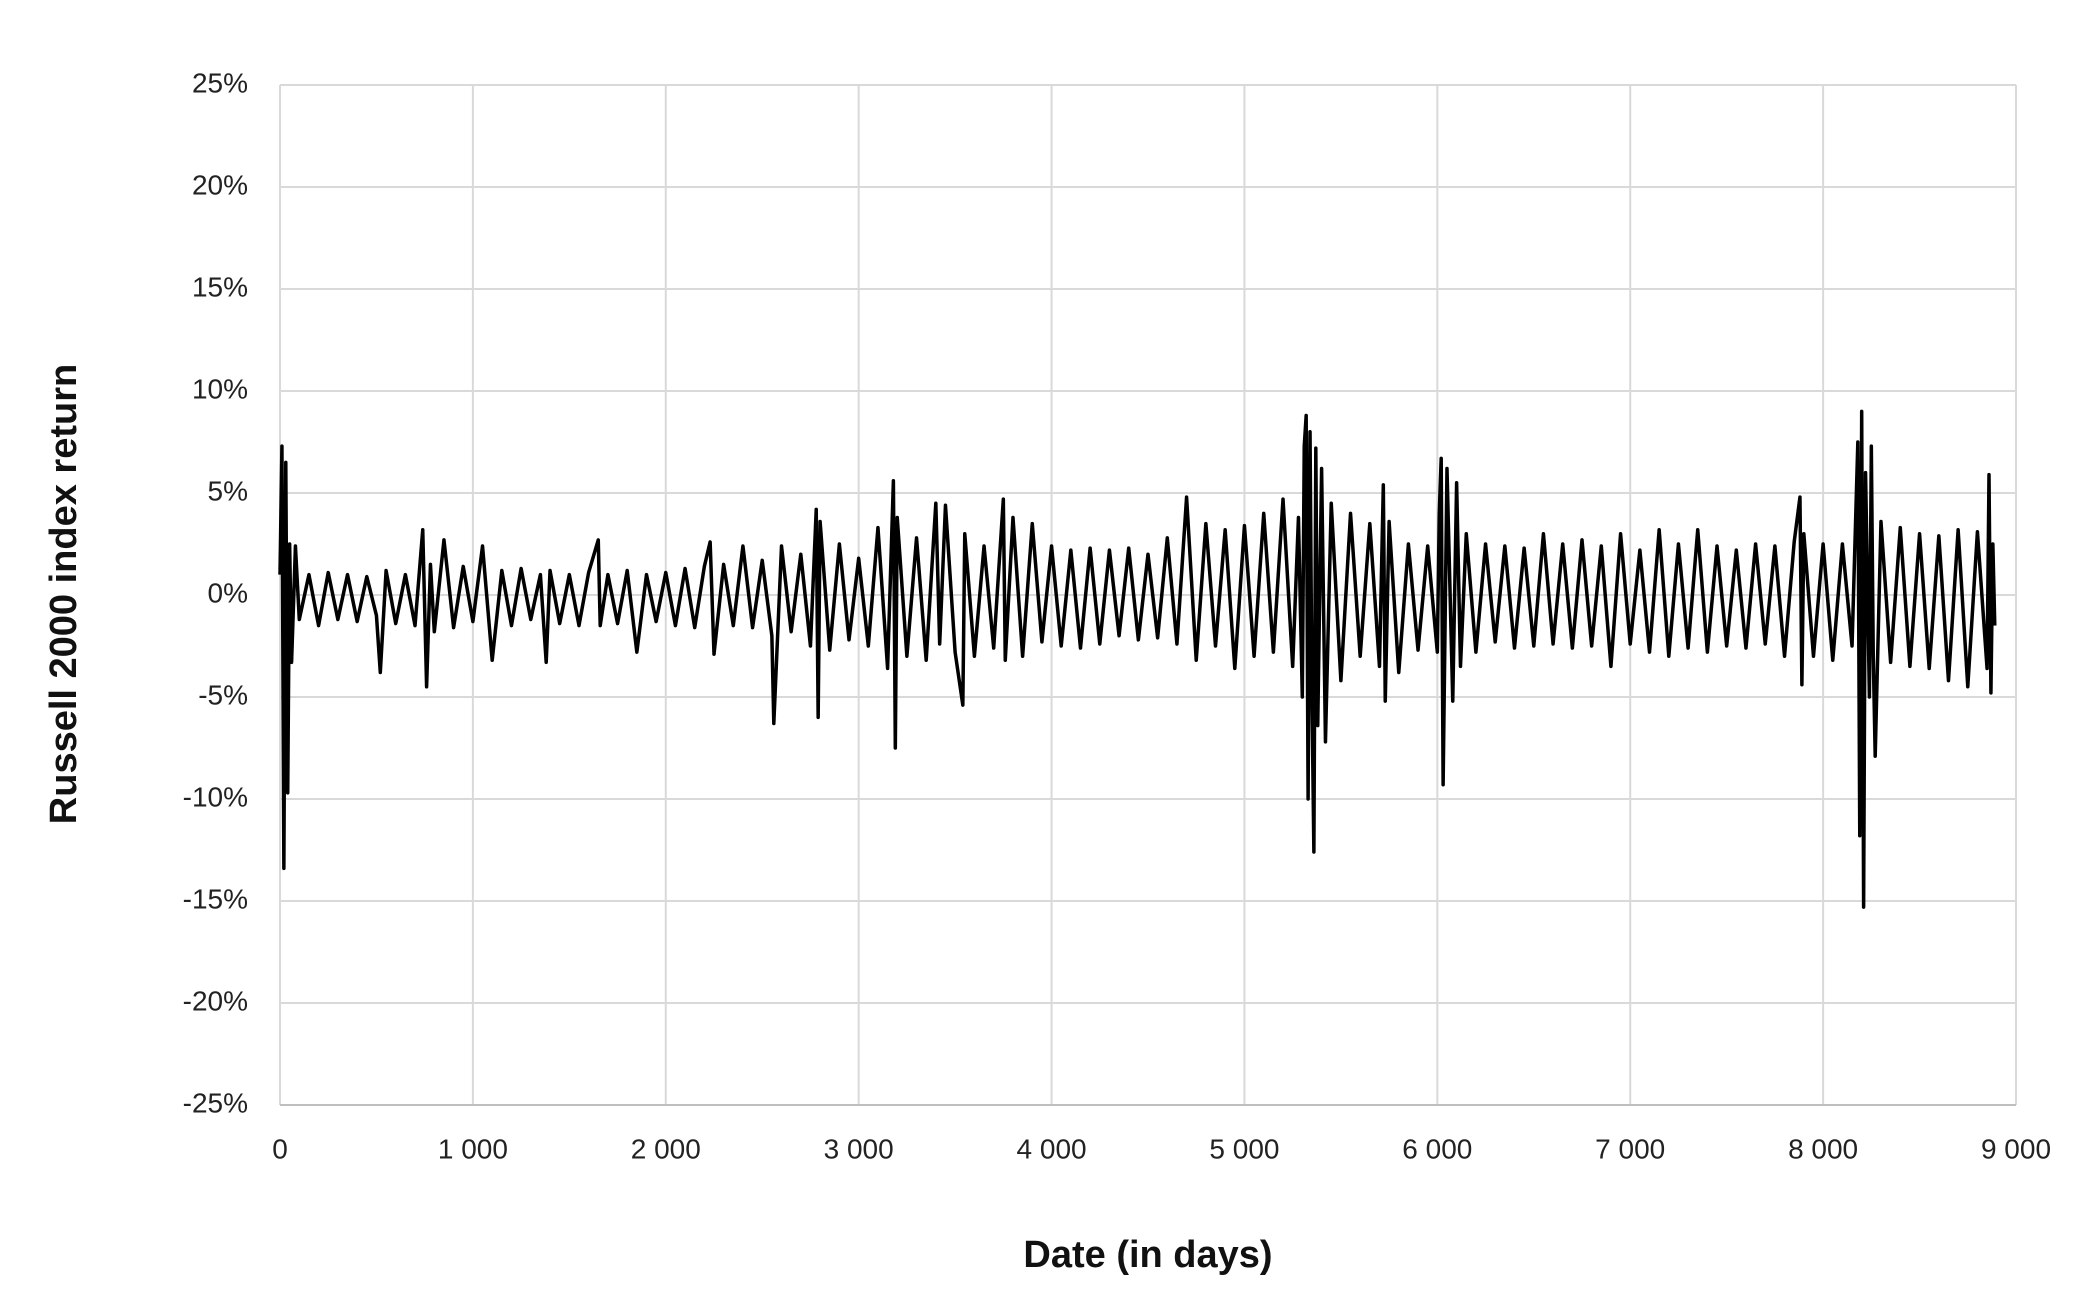  I want to click on x-tick-label: 5 000, so click(1244, 1148).